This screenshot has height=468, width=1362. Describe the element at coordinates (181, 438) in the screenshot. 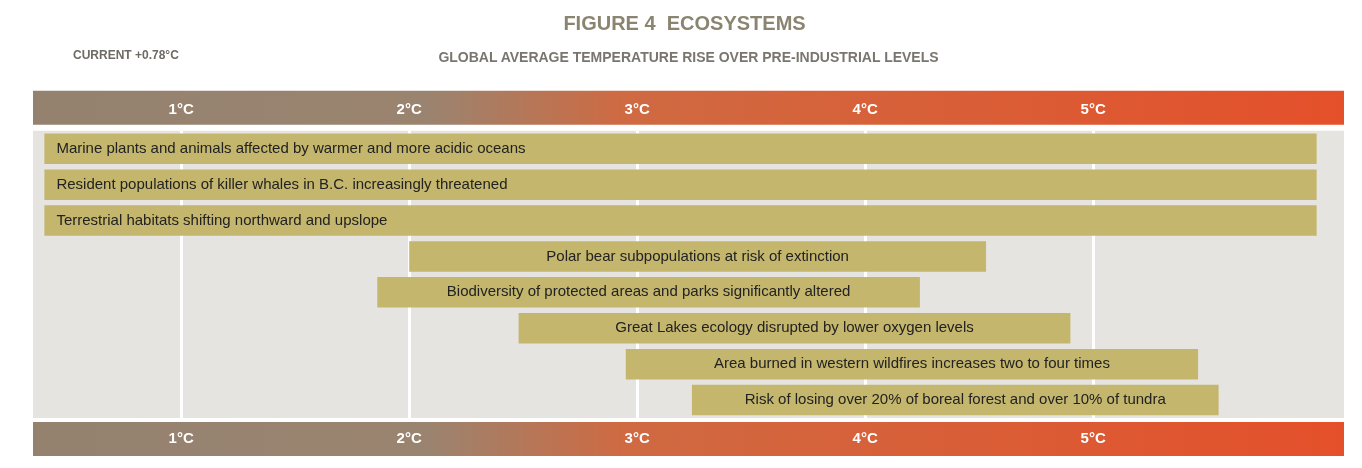

I see `x2-tick-label: 1°C` at that location.